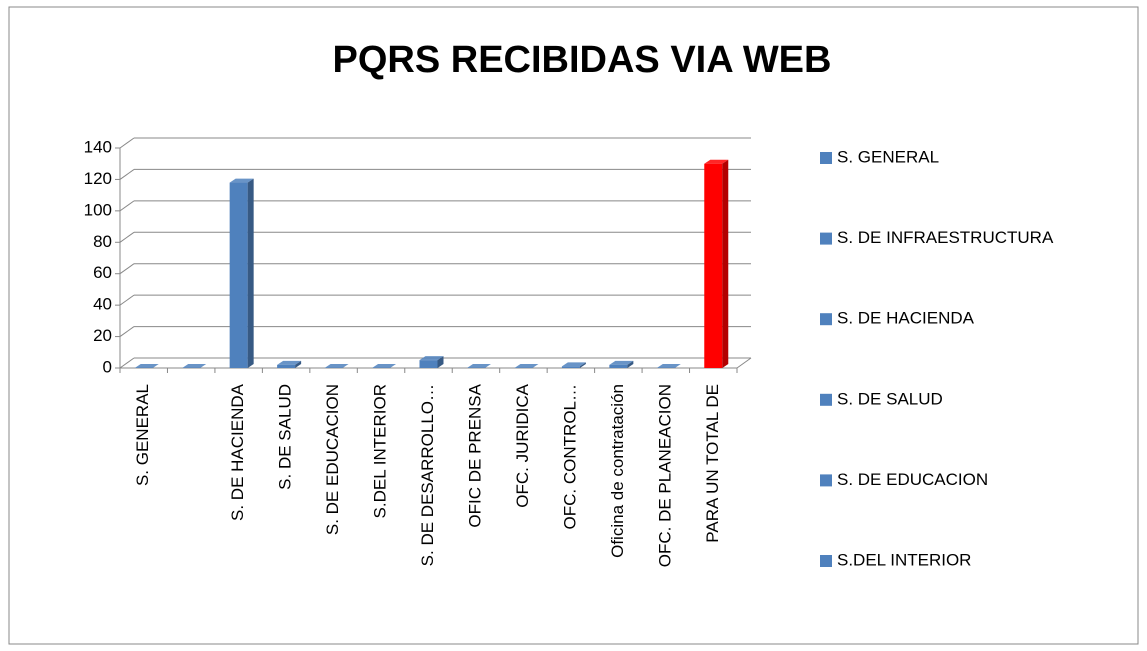  Describe the element at coordinates (102, 272) in the screenshot. I see `y-tick-label: 60` at that location.